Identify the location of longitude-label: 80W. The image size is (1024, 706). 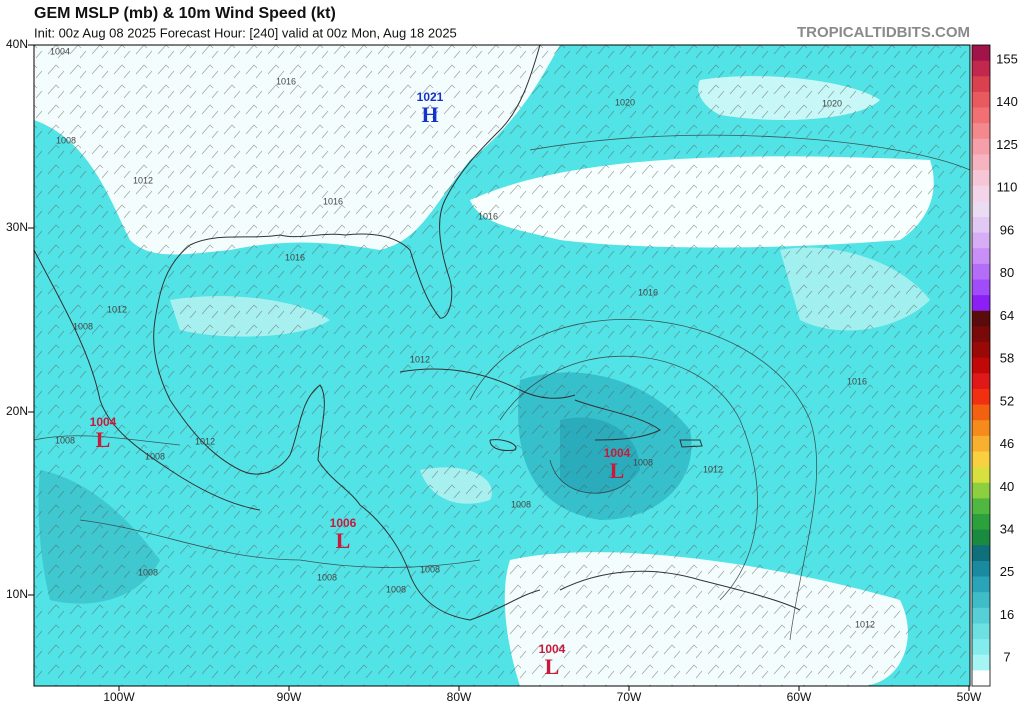
(459, 697).